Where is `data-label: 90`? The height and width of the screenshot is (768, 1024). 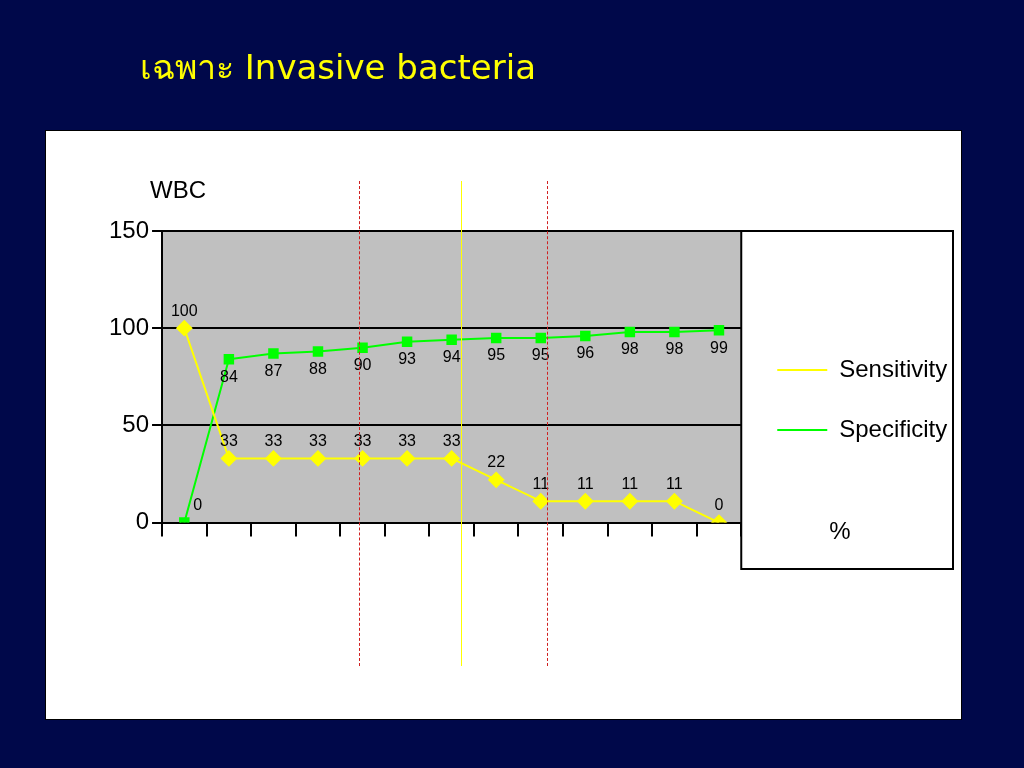
data-label: 90 is located at coordinates (362, 365).